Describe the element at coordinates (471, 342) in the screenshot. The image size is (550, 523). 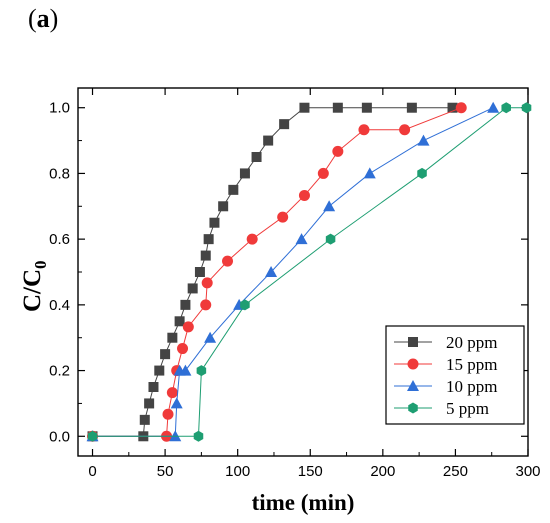
I see `legend-label: 20 ppm` at that location.